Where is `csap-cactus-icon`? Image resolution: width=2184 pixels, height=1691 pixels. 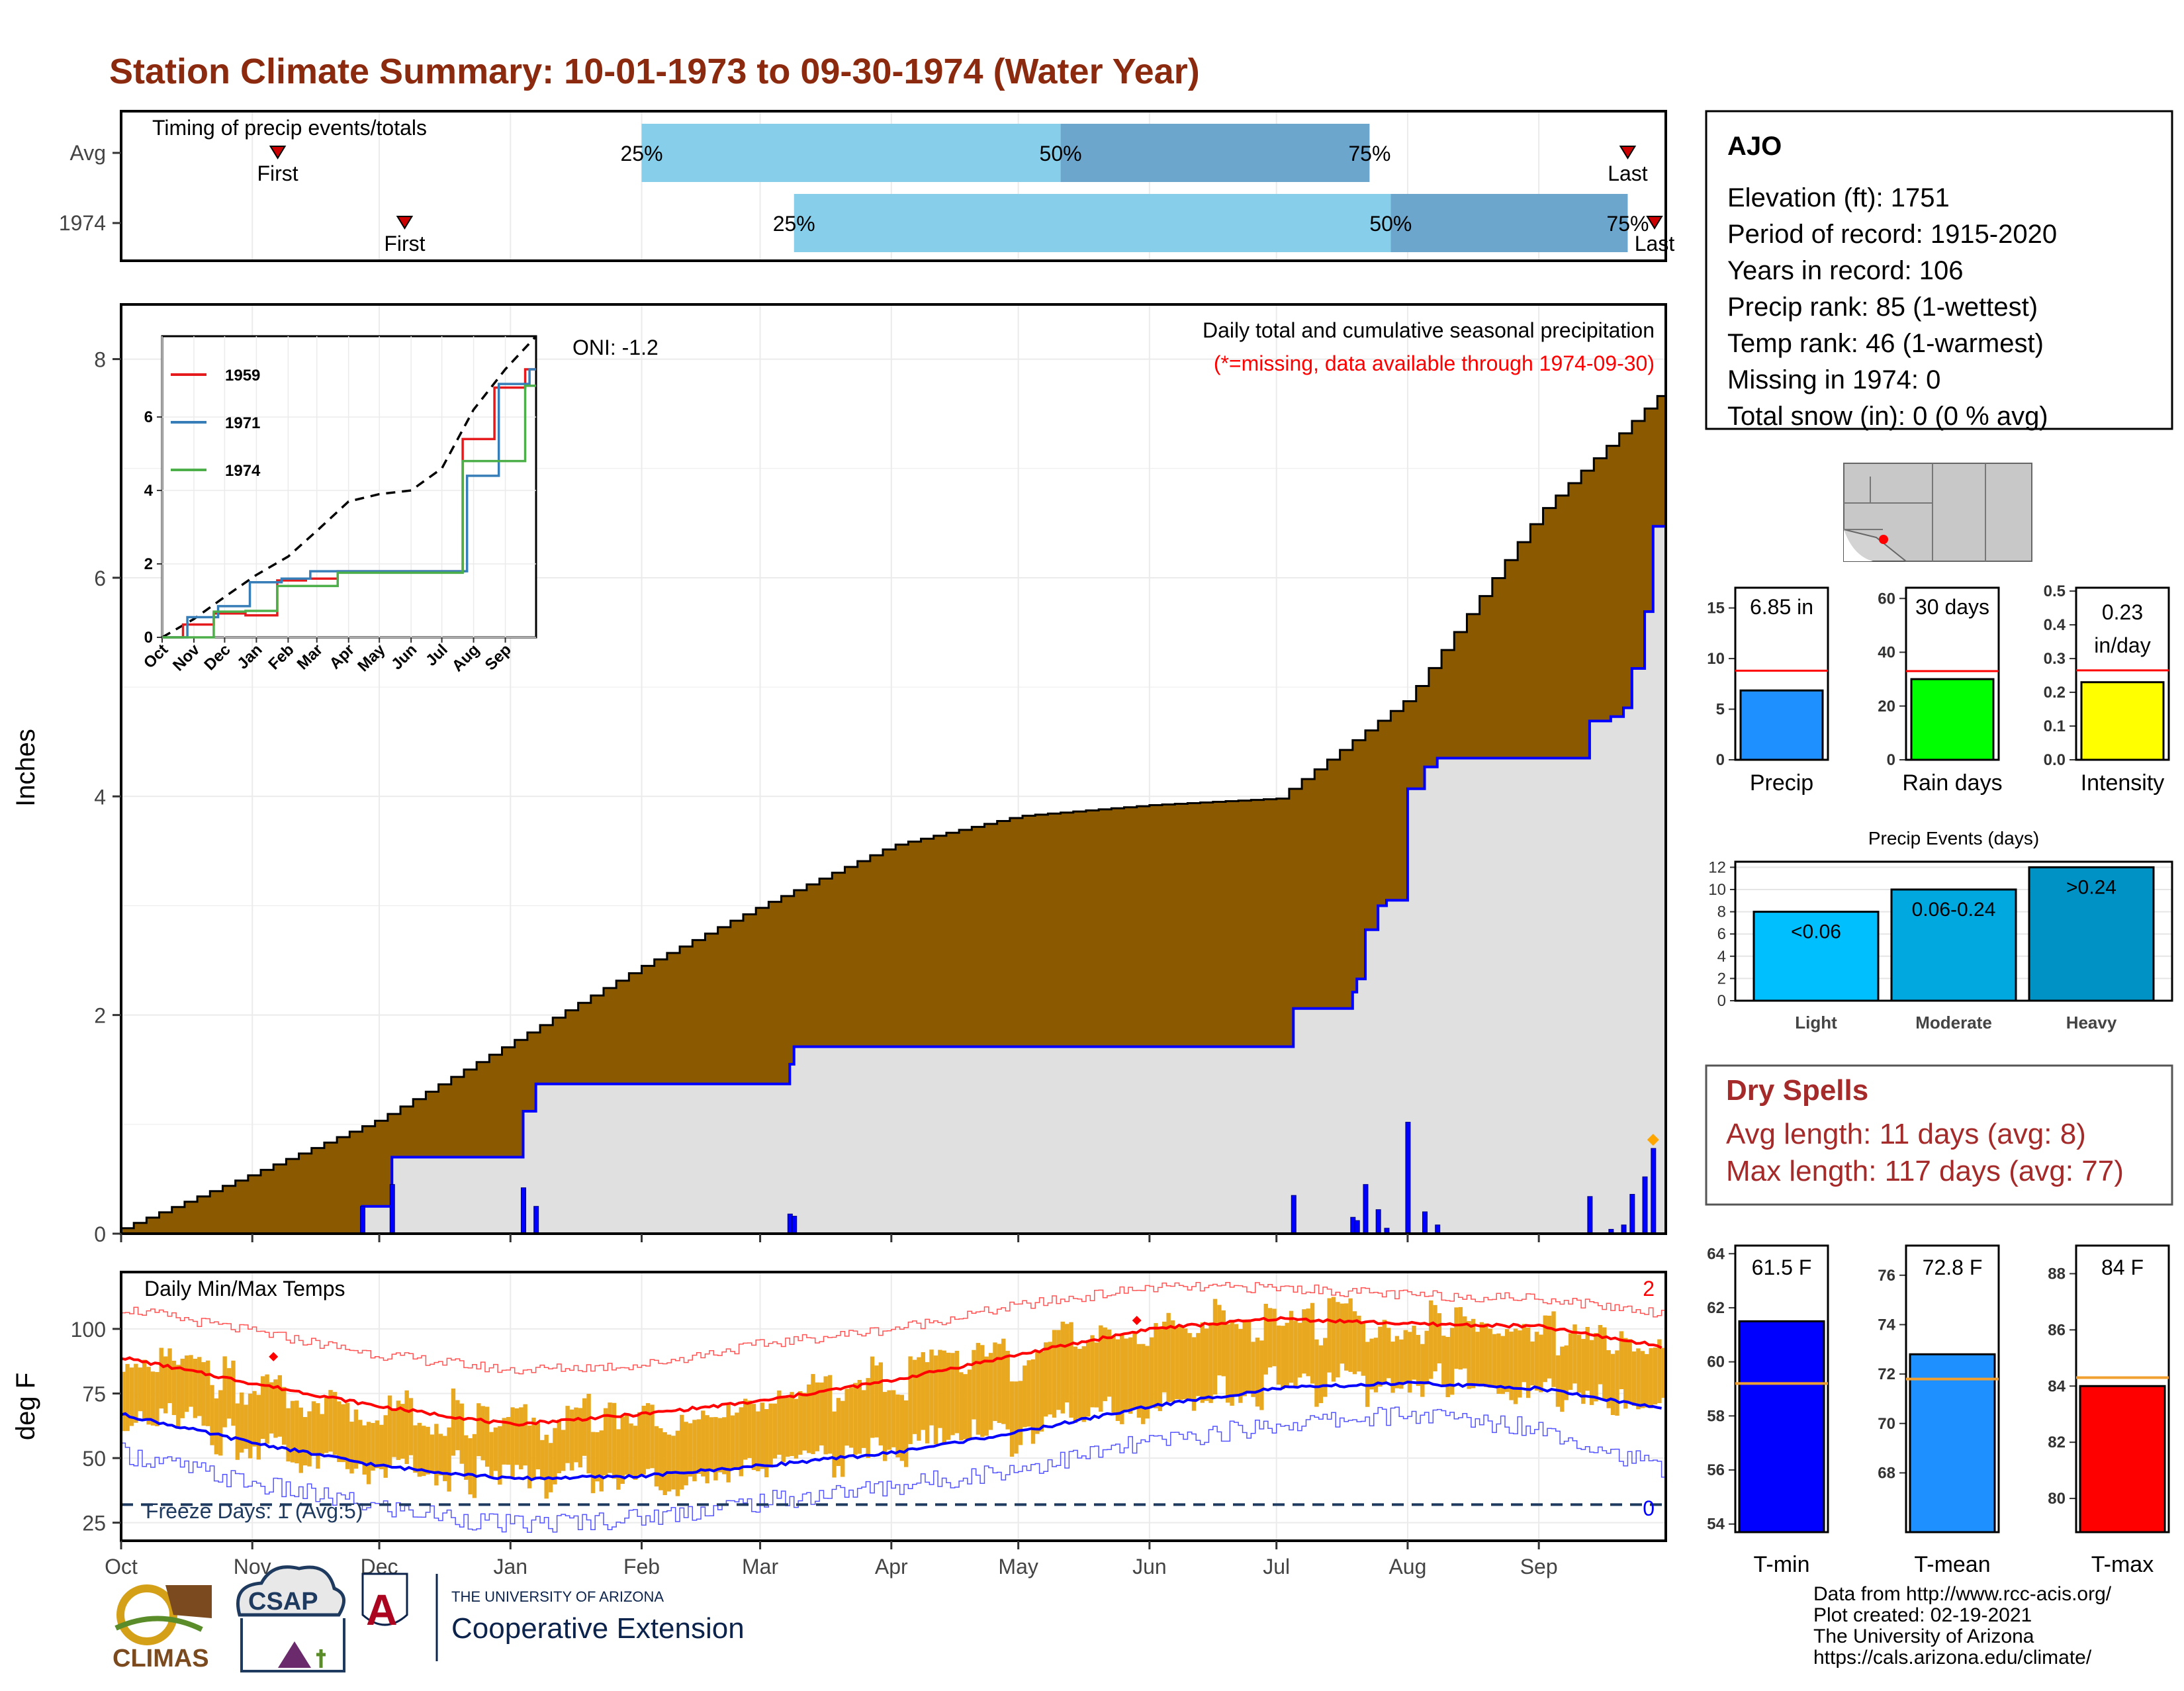 csap-cactus-icon is located at coordinates (321, 1658).